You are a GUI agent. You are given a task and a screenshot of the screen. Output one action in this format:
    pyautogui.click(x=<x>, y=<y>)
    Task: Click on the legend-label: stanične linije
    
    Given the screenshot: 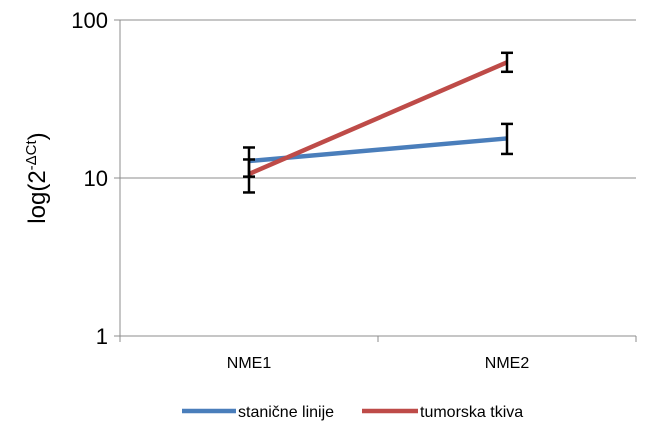 What is the action you would take?
    pyautogui.click(x=286, y=412)
    